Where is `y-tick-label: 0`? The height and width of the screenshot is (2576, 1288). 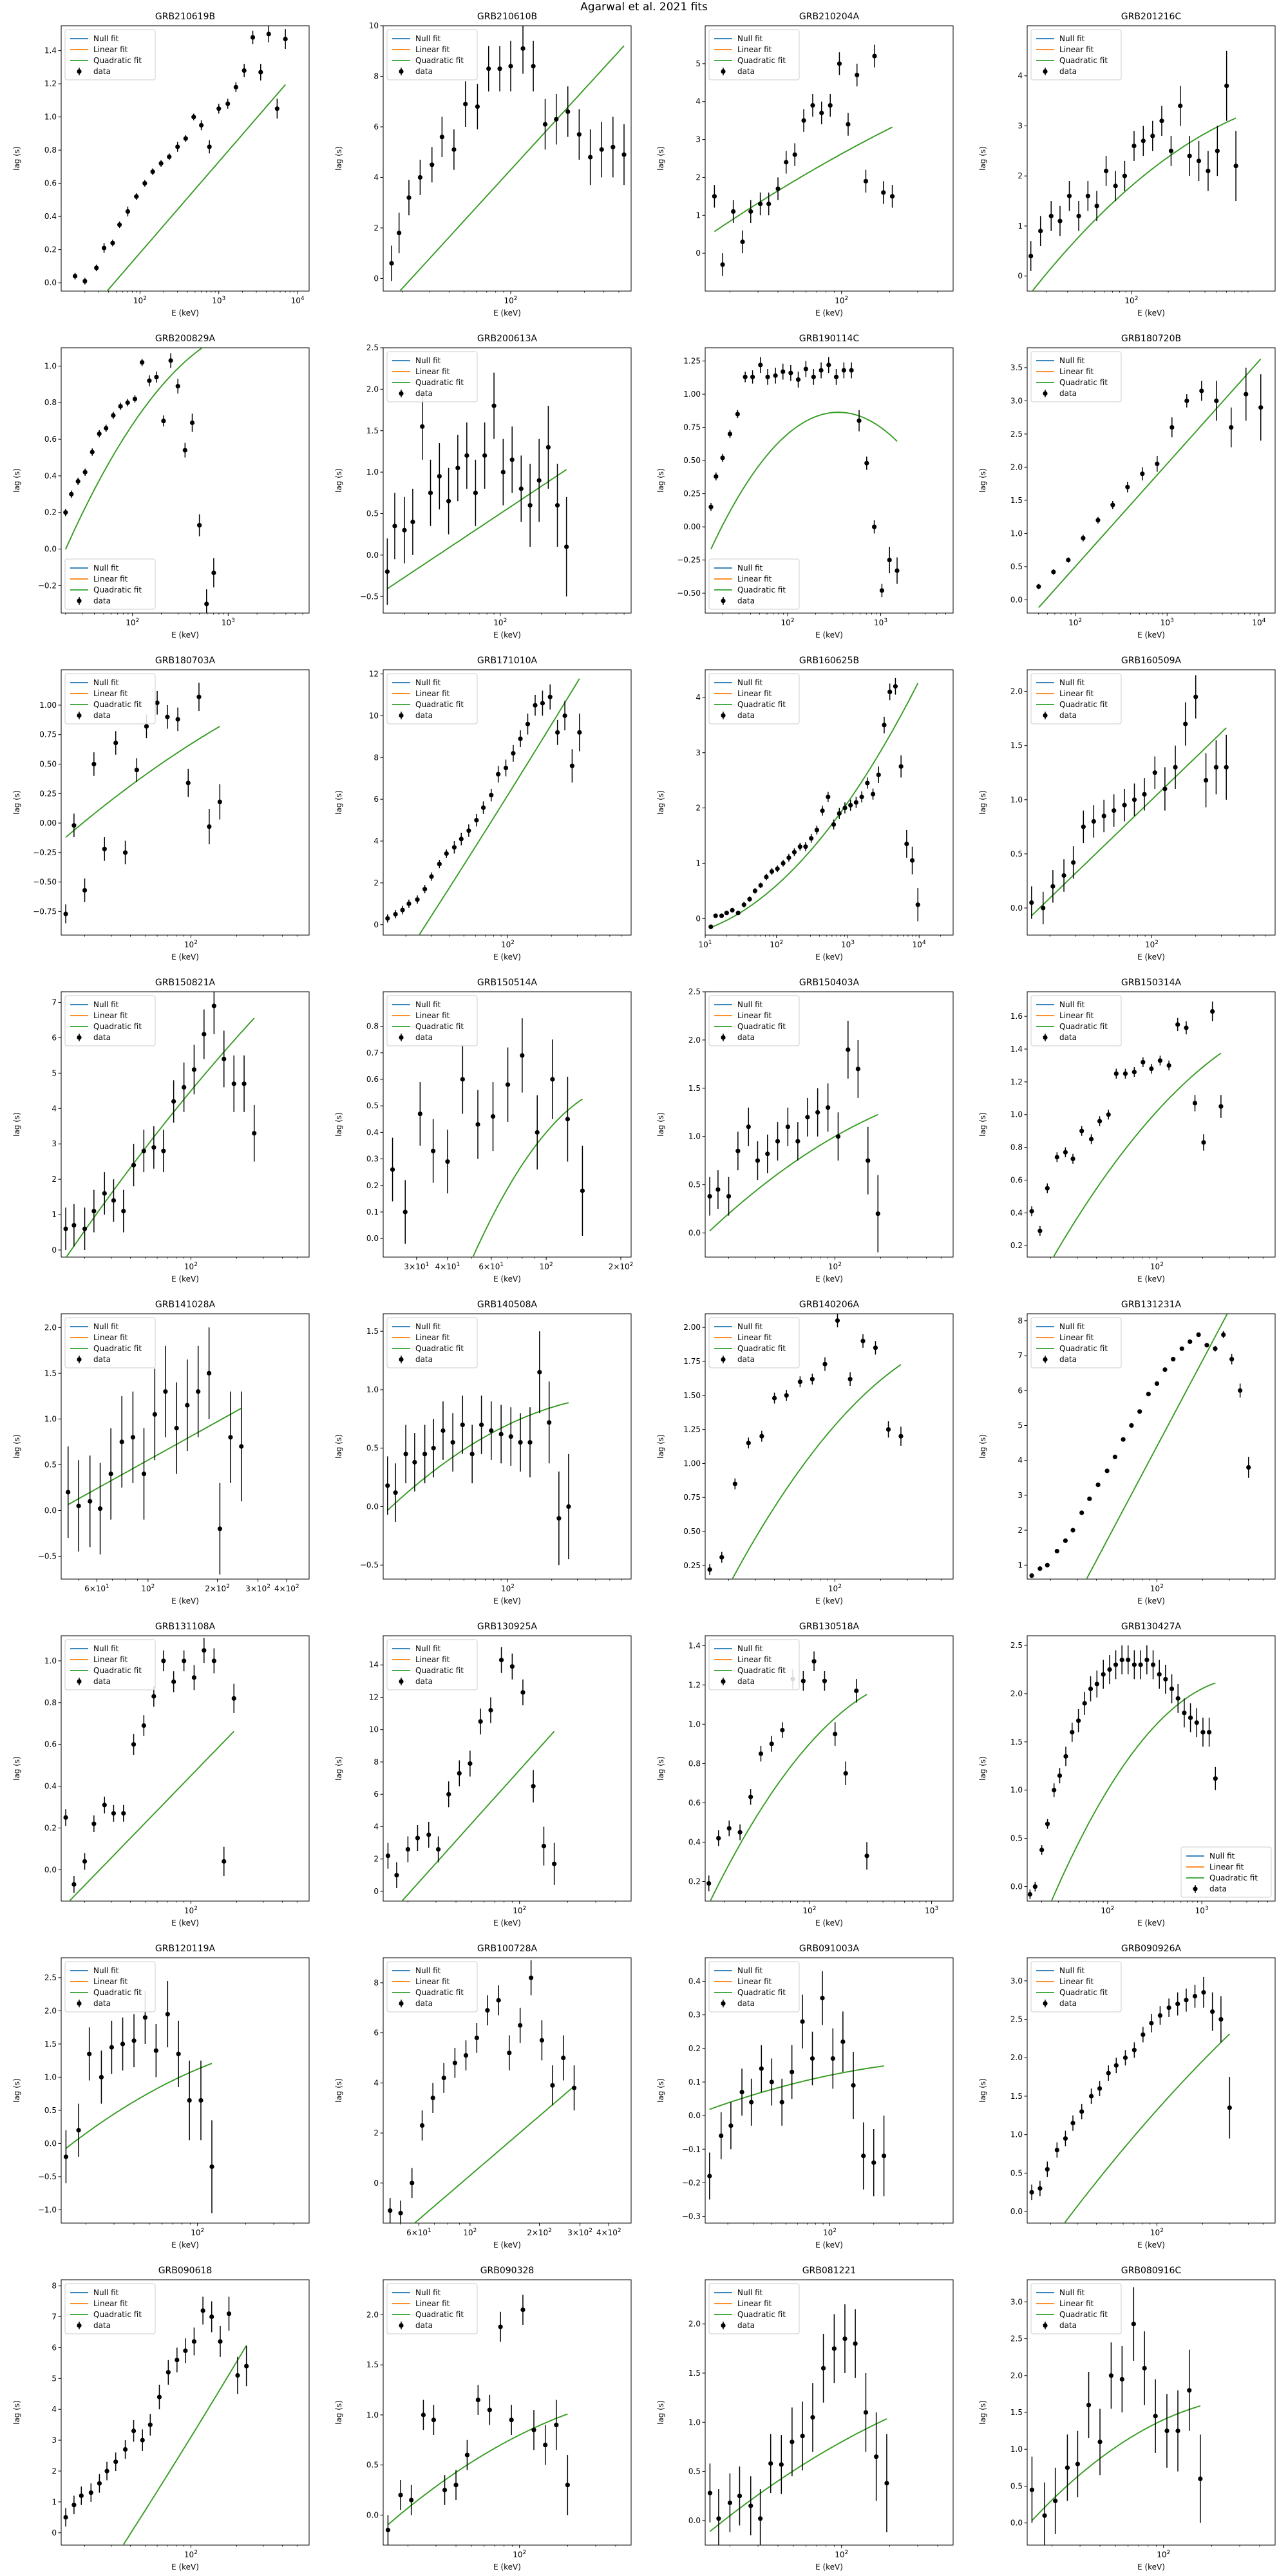
y-tick-label: 0 is located at coordinates (698, 254).